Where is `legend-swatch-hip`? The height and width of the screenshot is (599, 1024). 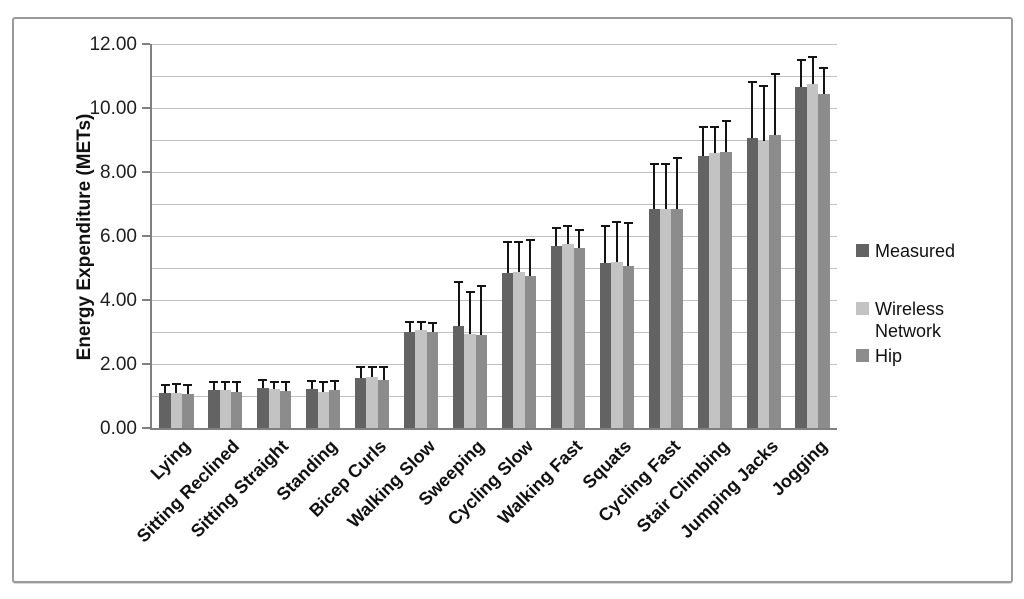
legend-swatch-hip is located at coordinates (862, 355).